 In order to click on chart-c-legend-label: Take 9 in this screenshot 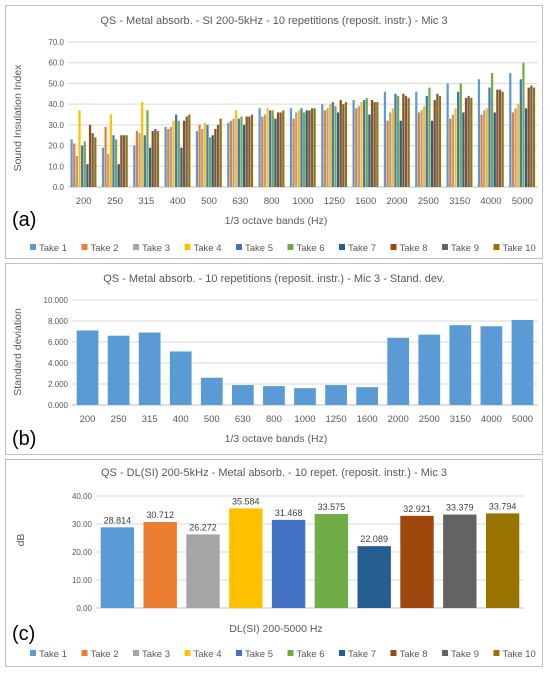, I will do `click(465, 654)`.